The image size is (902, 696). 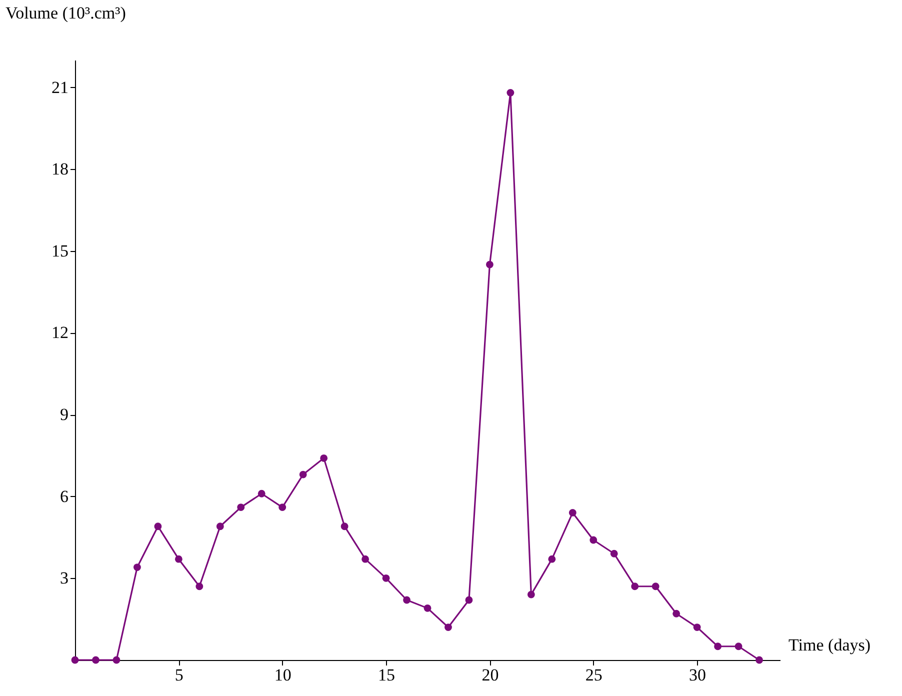 What do you see at coordinates (64, 578) in the screenshot?
I see `y-tick-label: 3` at bounding box center [64, 578].